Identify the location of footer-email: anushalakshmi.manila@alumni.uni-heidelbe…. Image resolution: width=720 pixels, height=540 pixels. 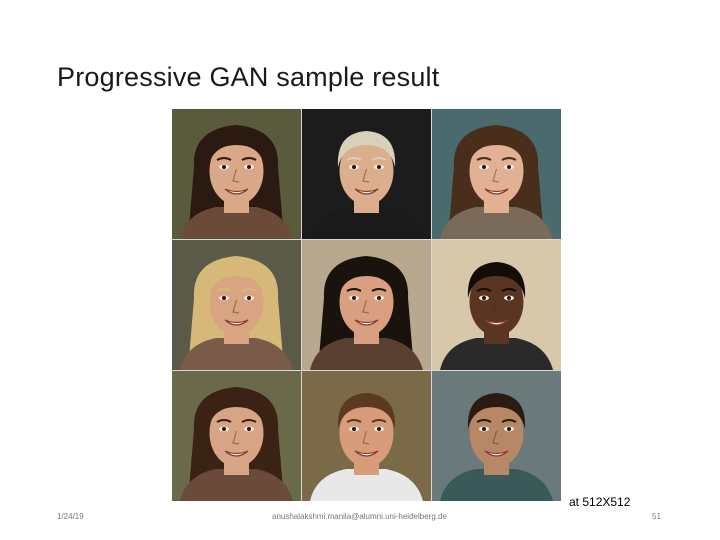
(359, 516).